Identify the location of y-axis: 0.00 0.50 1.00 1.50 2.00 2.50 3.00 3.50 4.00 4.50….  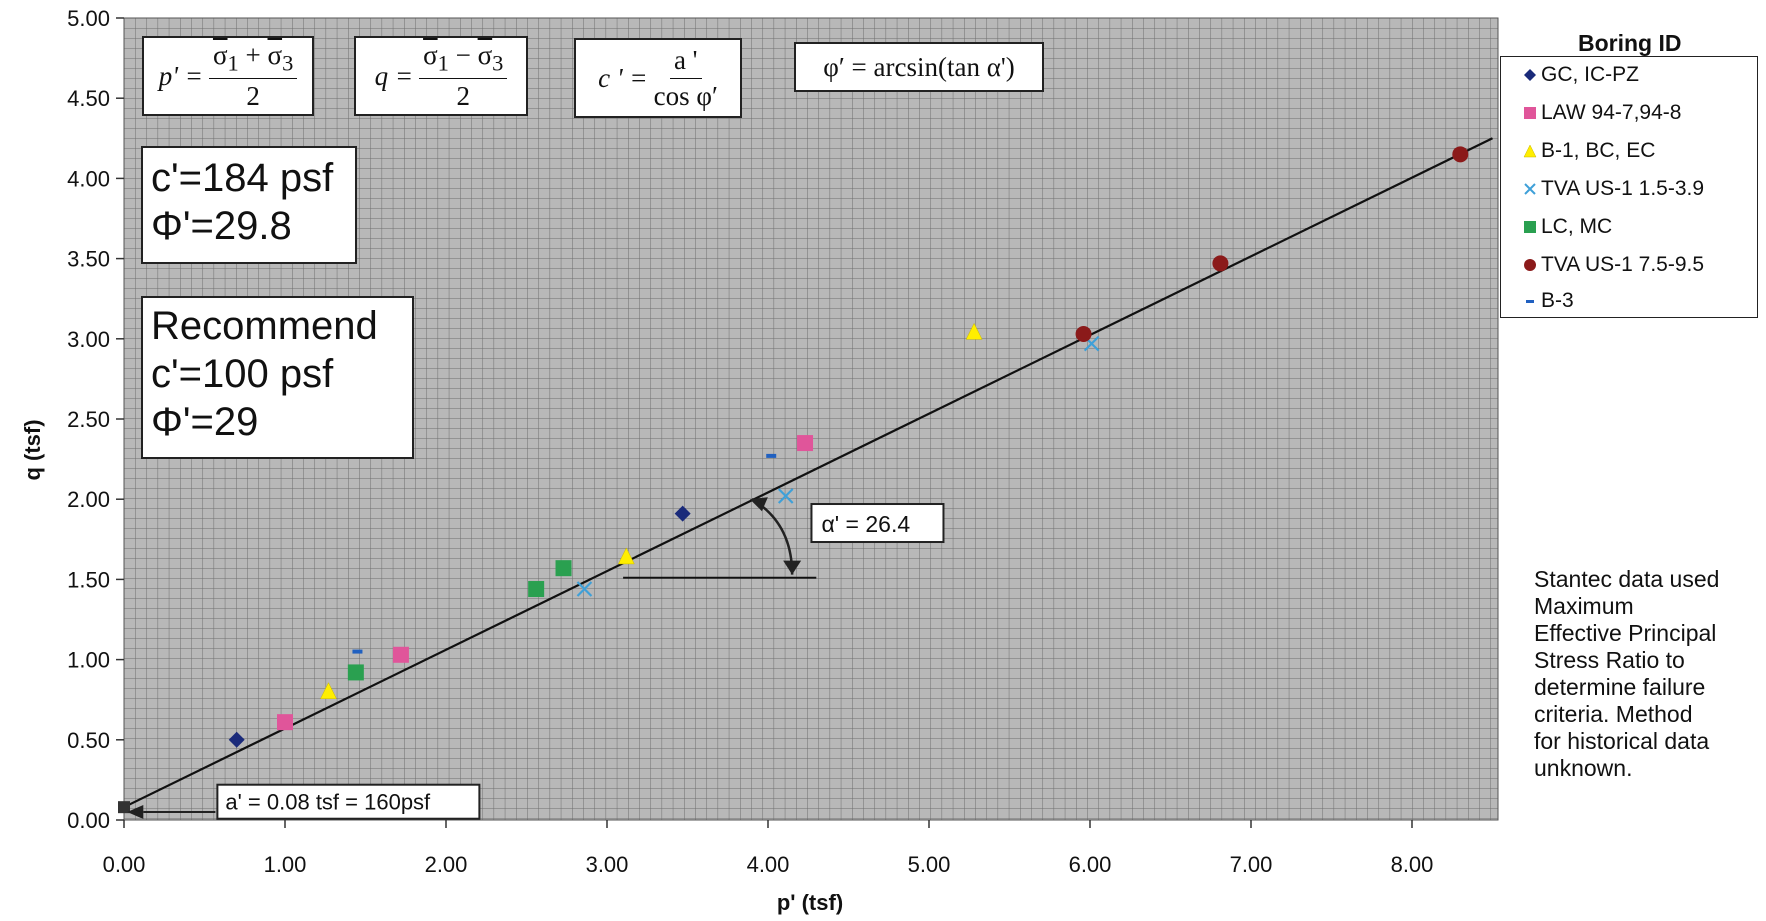
(95, 419).